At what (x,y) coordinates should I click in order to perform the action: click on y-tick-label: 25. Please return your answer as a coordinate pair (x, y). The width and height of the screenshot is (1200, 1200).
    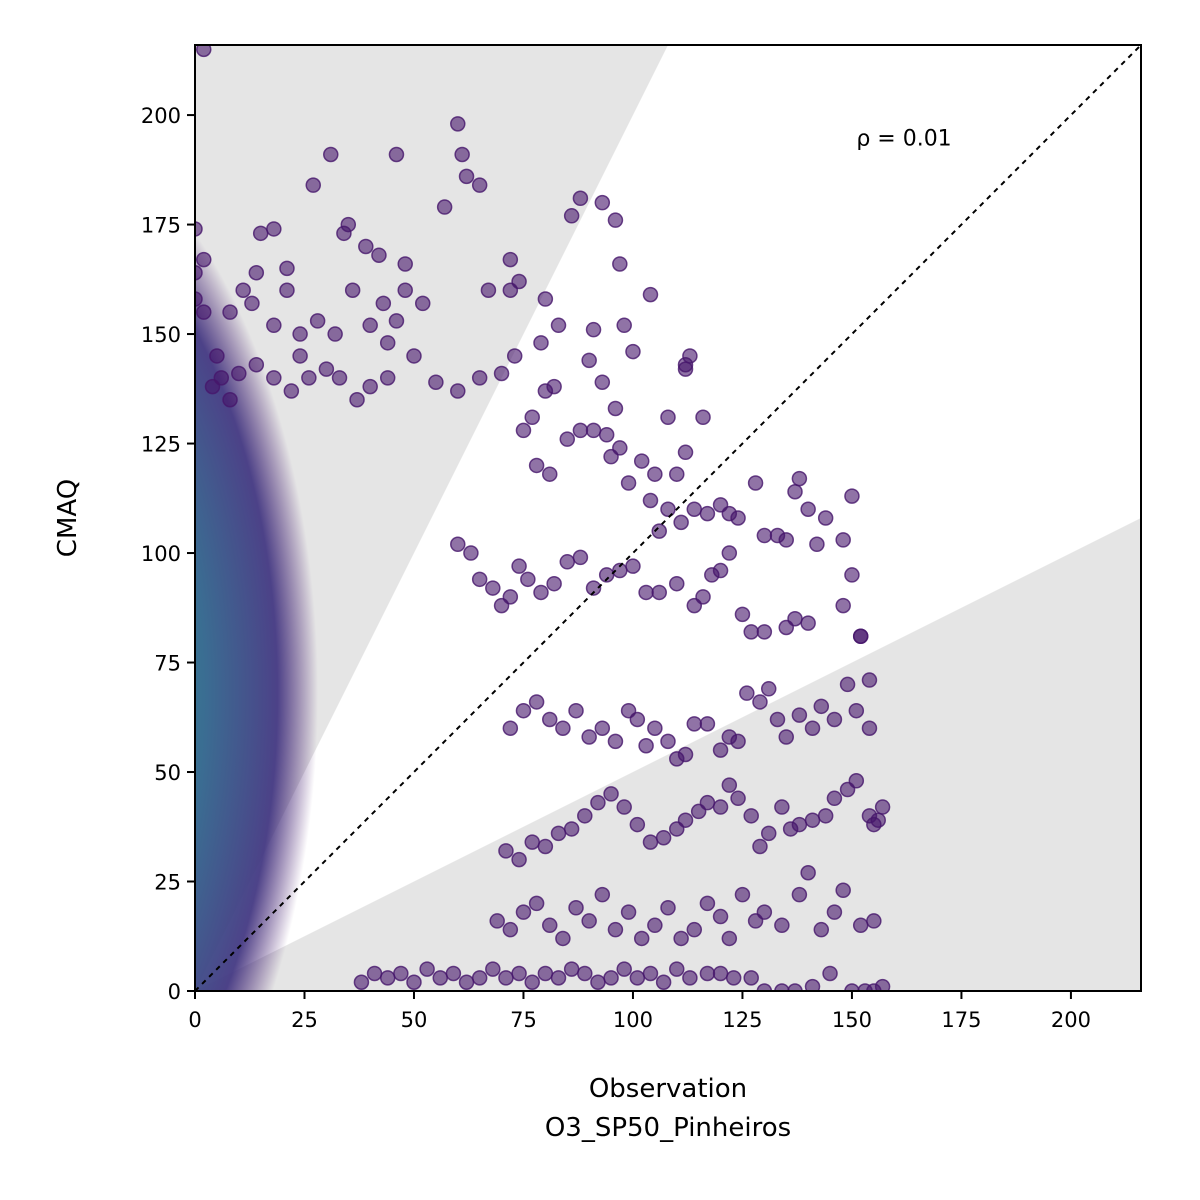
    Looking at the image, I should click on (167, 883).